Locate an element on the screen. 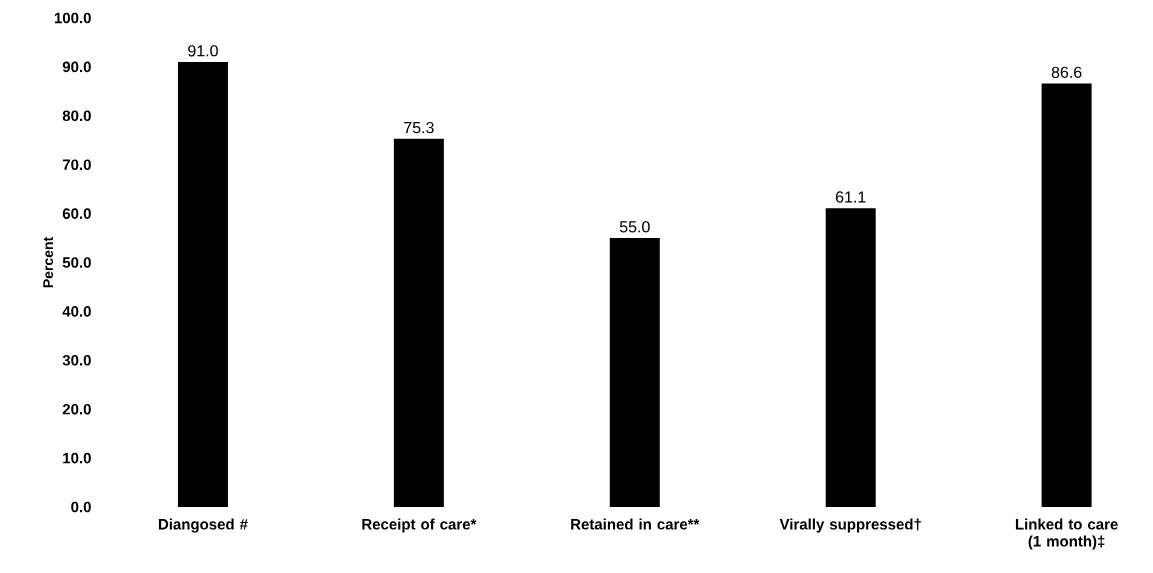  y-tick-label: 60.0 is located at coordinates (76, 213).